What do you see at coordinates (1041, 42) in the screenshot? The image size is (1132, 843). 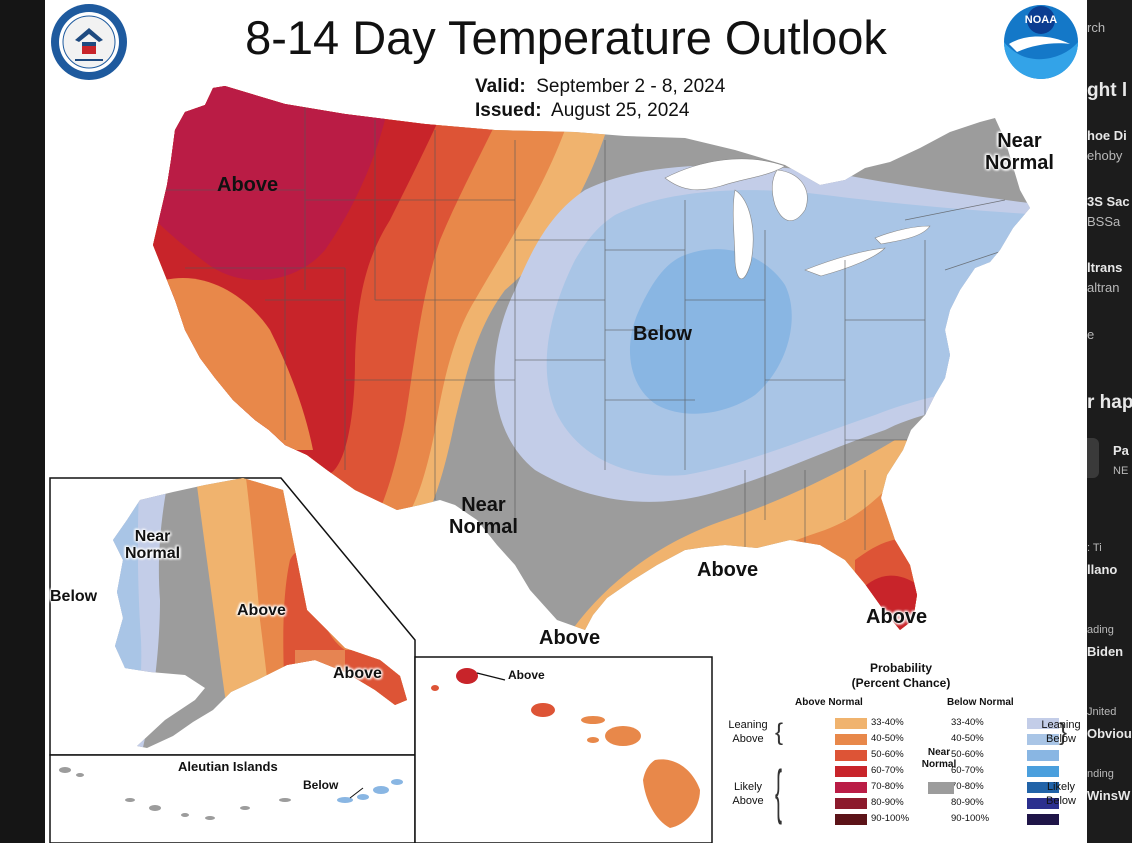 I see `noaa-logo` at bounding box center [1041, 42].